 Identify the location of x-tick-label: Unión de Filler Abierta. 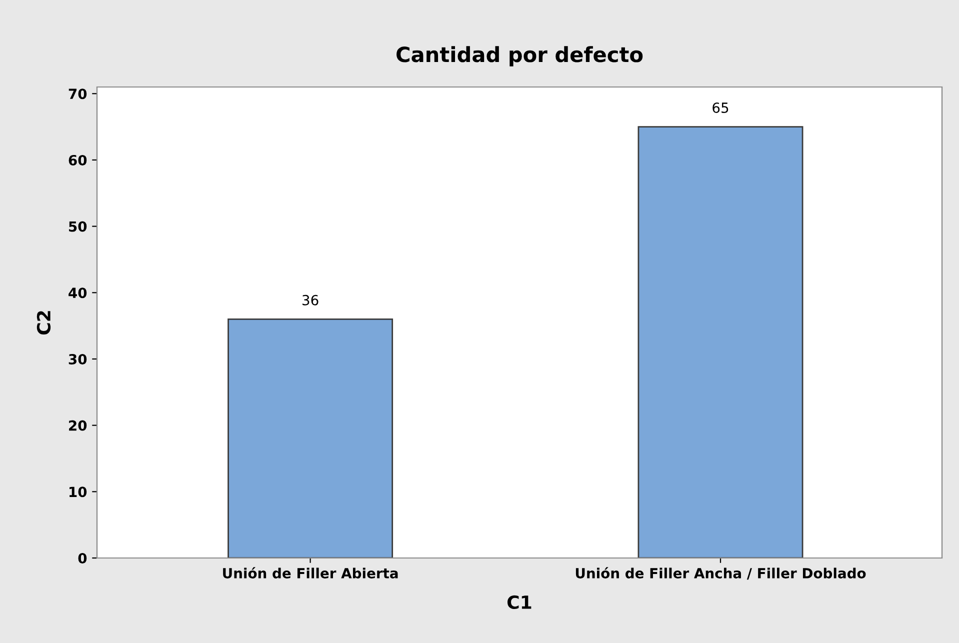
(310, 572).